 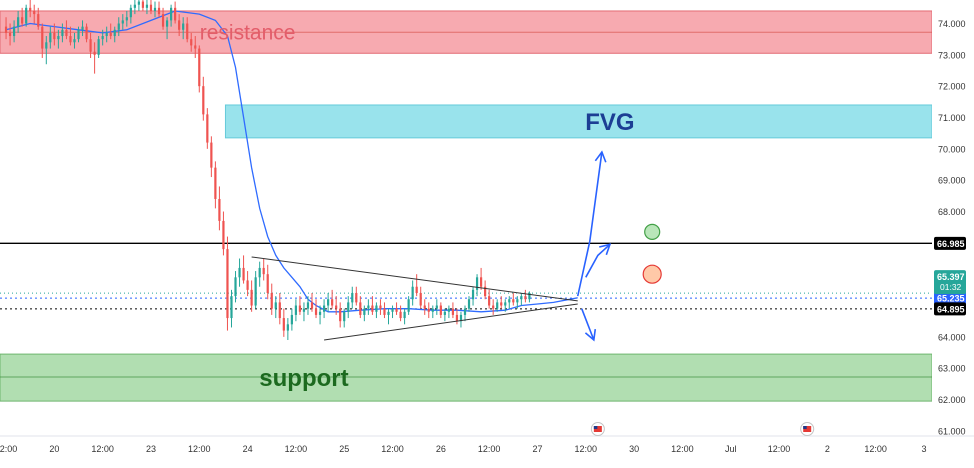 I want to click on key-level-label: 66.985, so click(x=951, y=244).